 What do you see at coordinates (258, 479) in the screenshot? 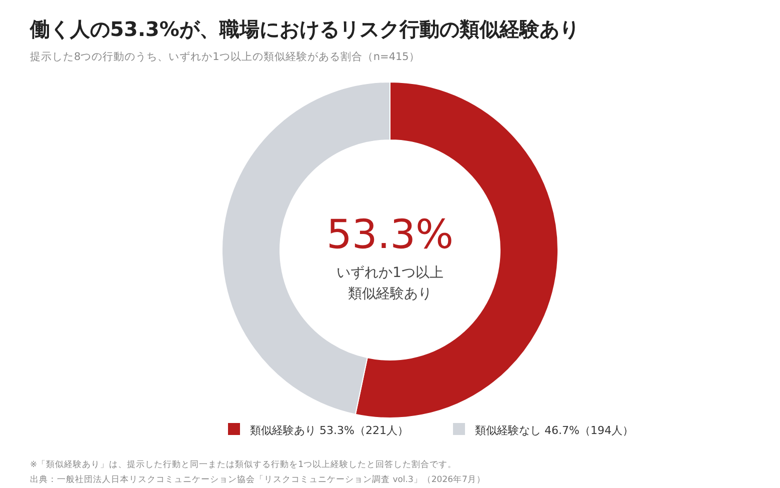
I see `source-note: 出典：一般社団法人日本リスクコミュニケーション協会「リスクコミュニケーション調査 vol.3」（2026年7月）` at bounding box center [258, 479].